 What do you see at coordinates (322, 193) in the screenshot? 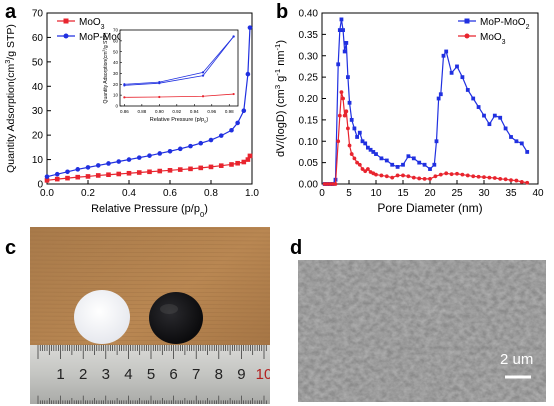
I see `x-tick-label: 0` at bounding box center [322, 193].